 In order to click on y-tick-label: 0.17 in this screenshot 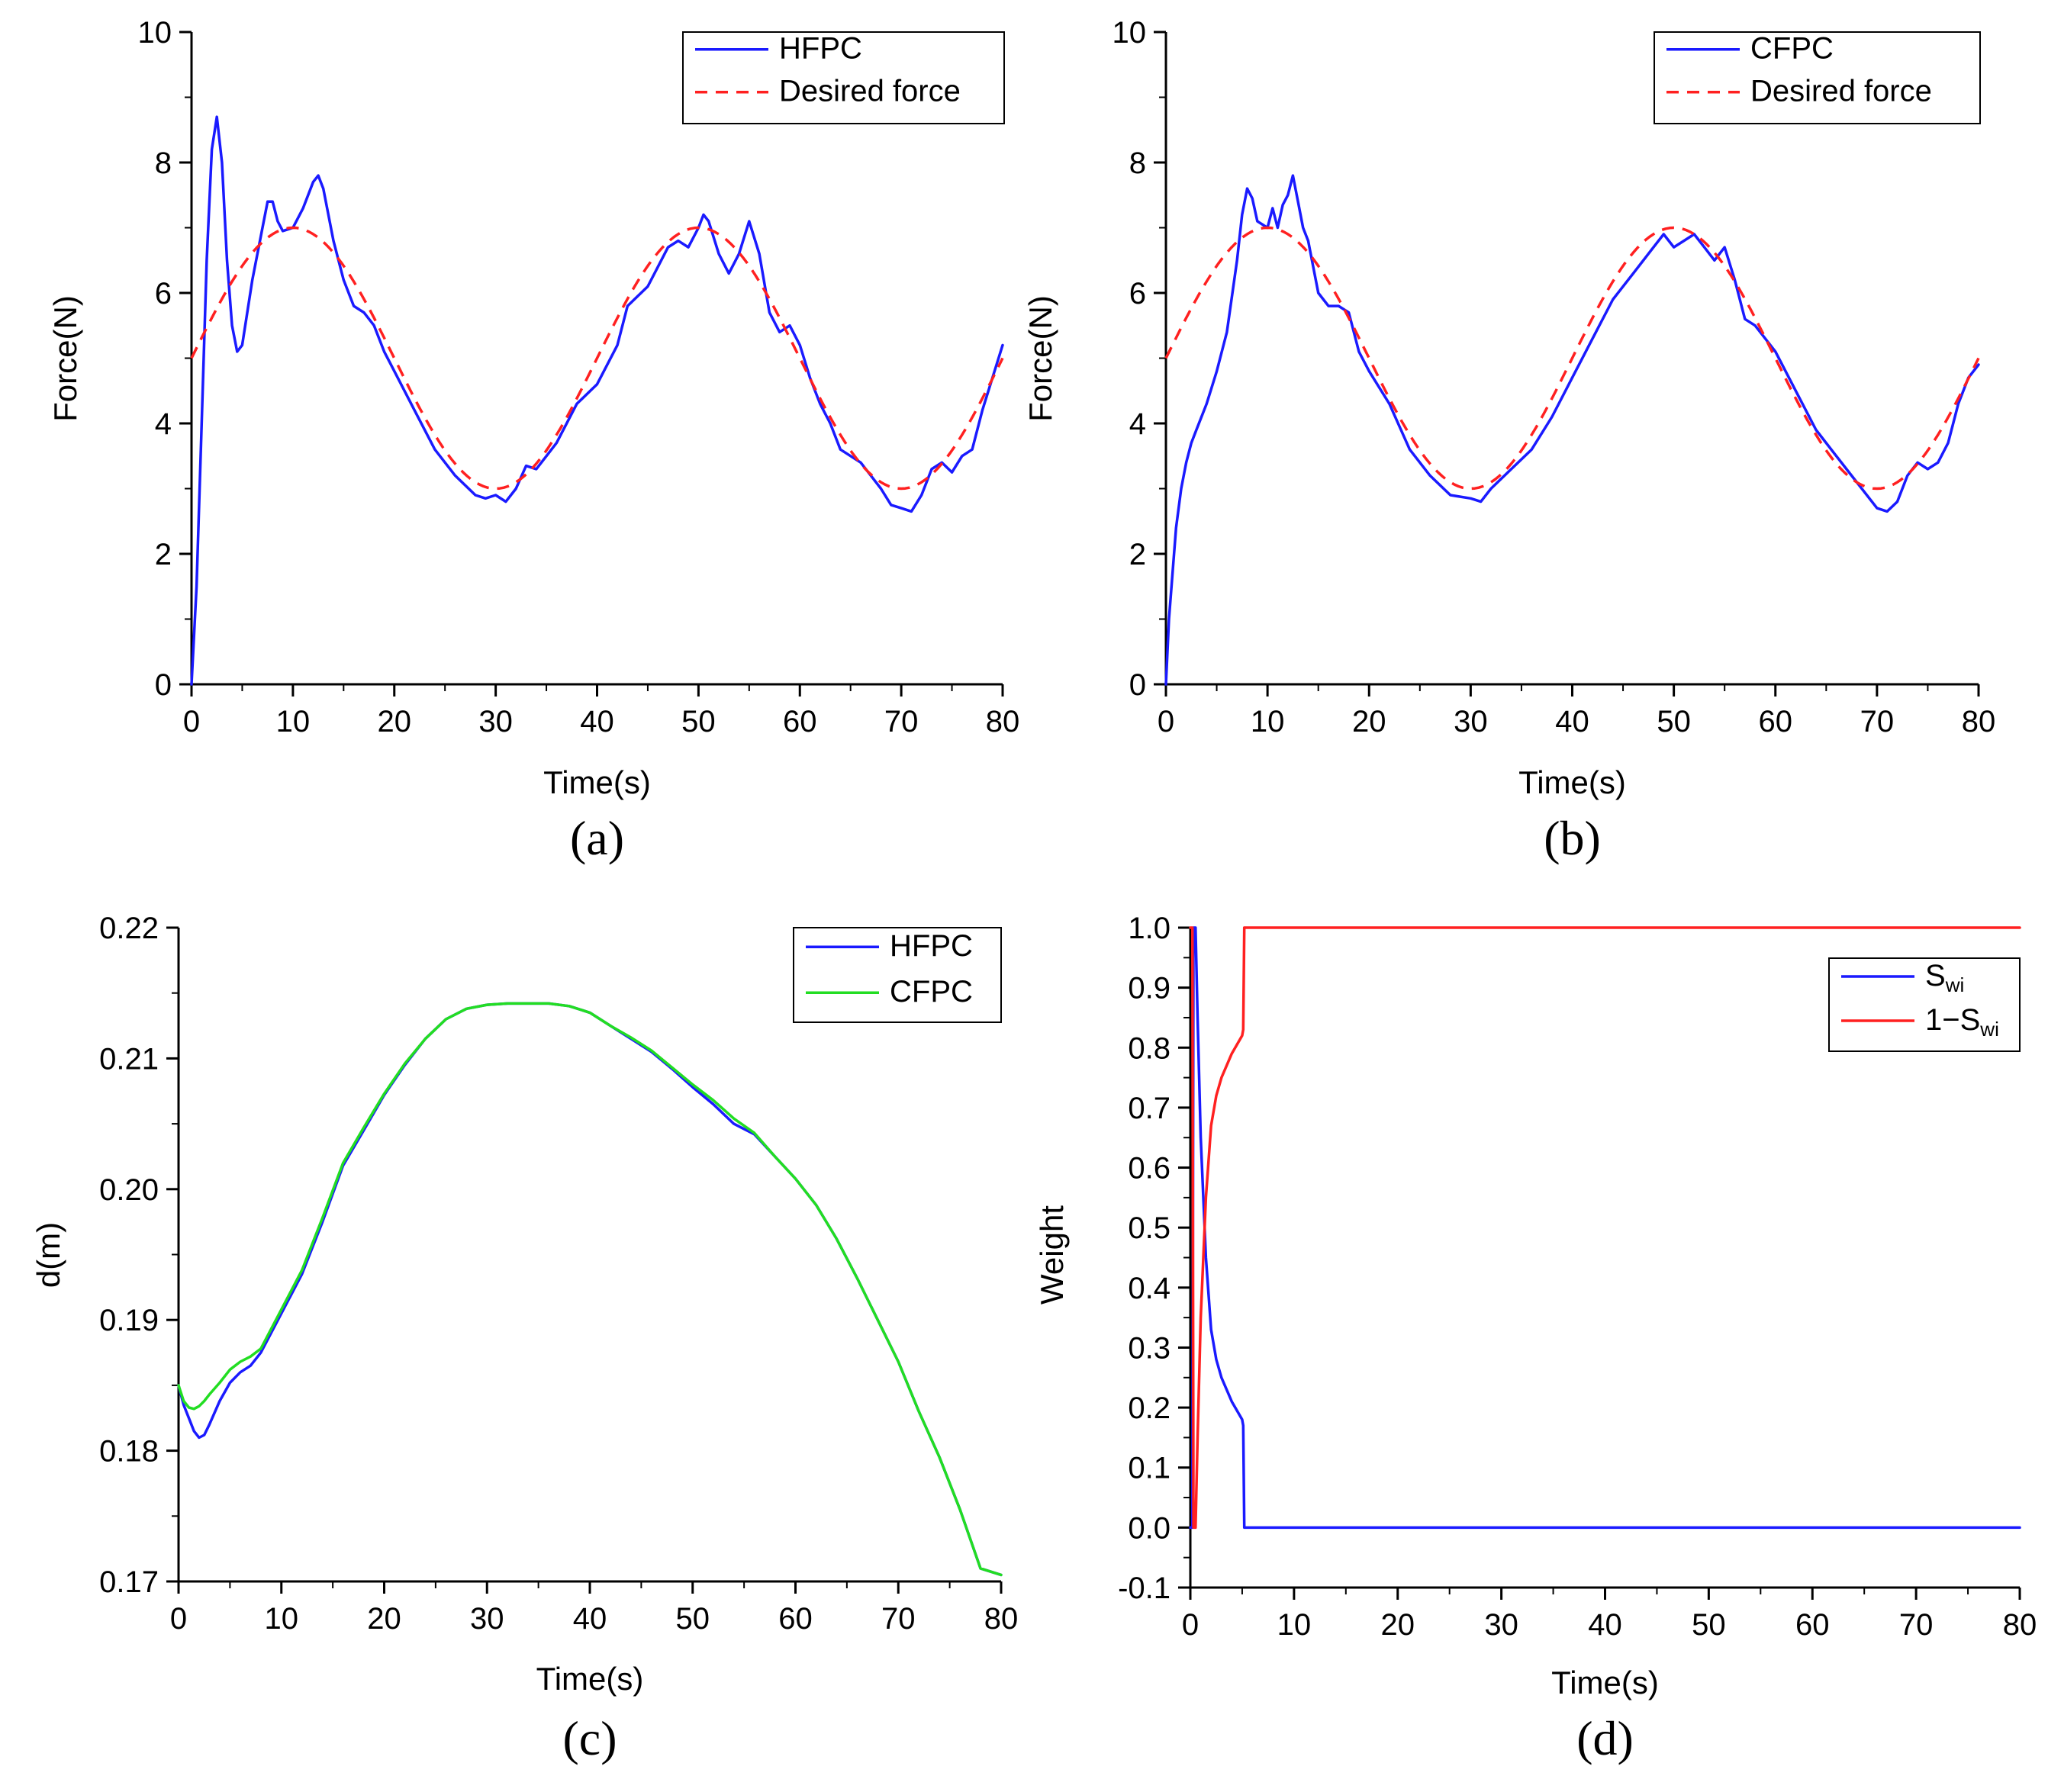, I will do `click(129, 1582)`.